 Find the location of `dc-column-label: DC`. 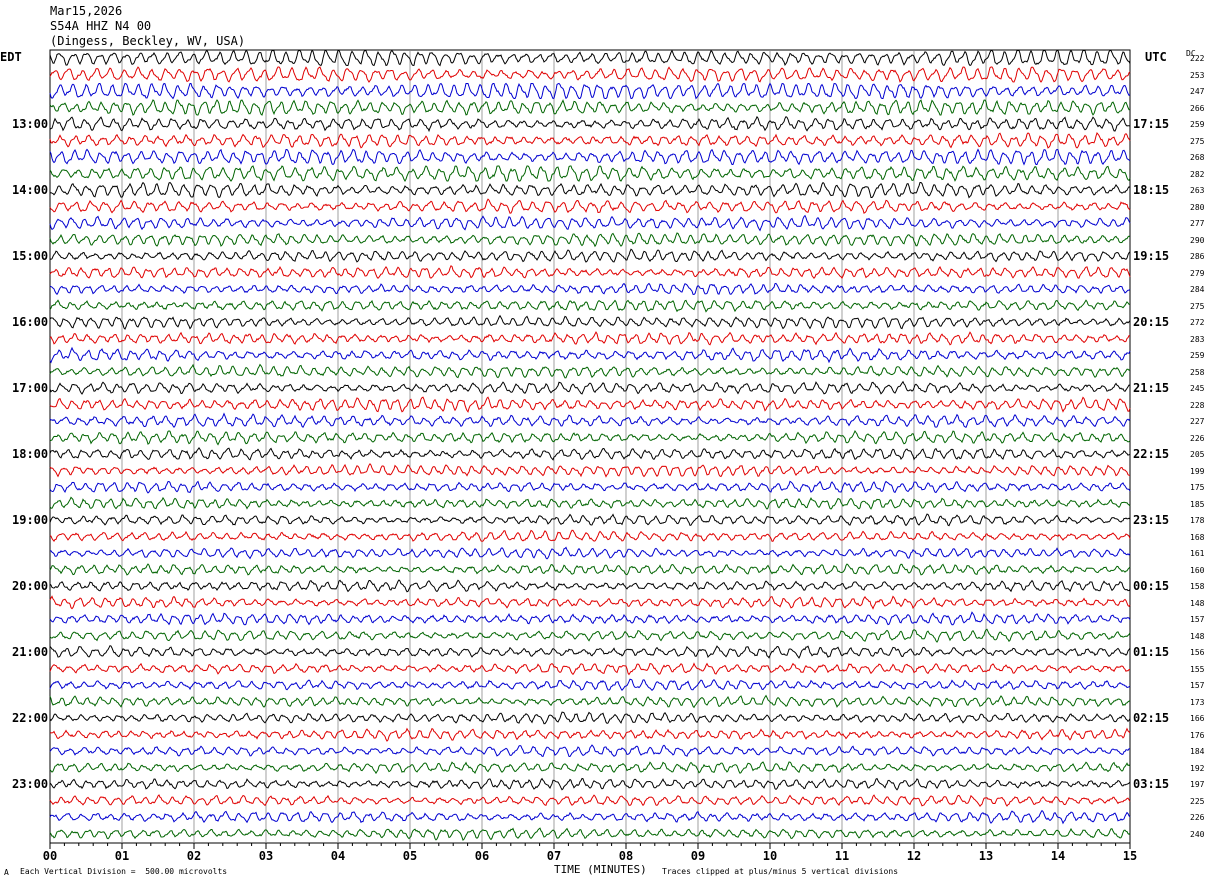

dc-column-label: DC is located at coordinates (1191, 53).